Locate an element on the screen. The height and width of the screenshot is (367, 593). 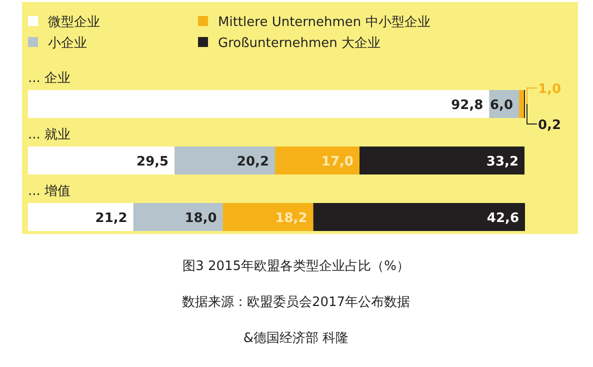
y-tick-label: ... 就业 is located at coordinates (49, 135).